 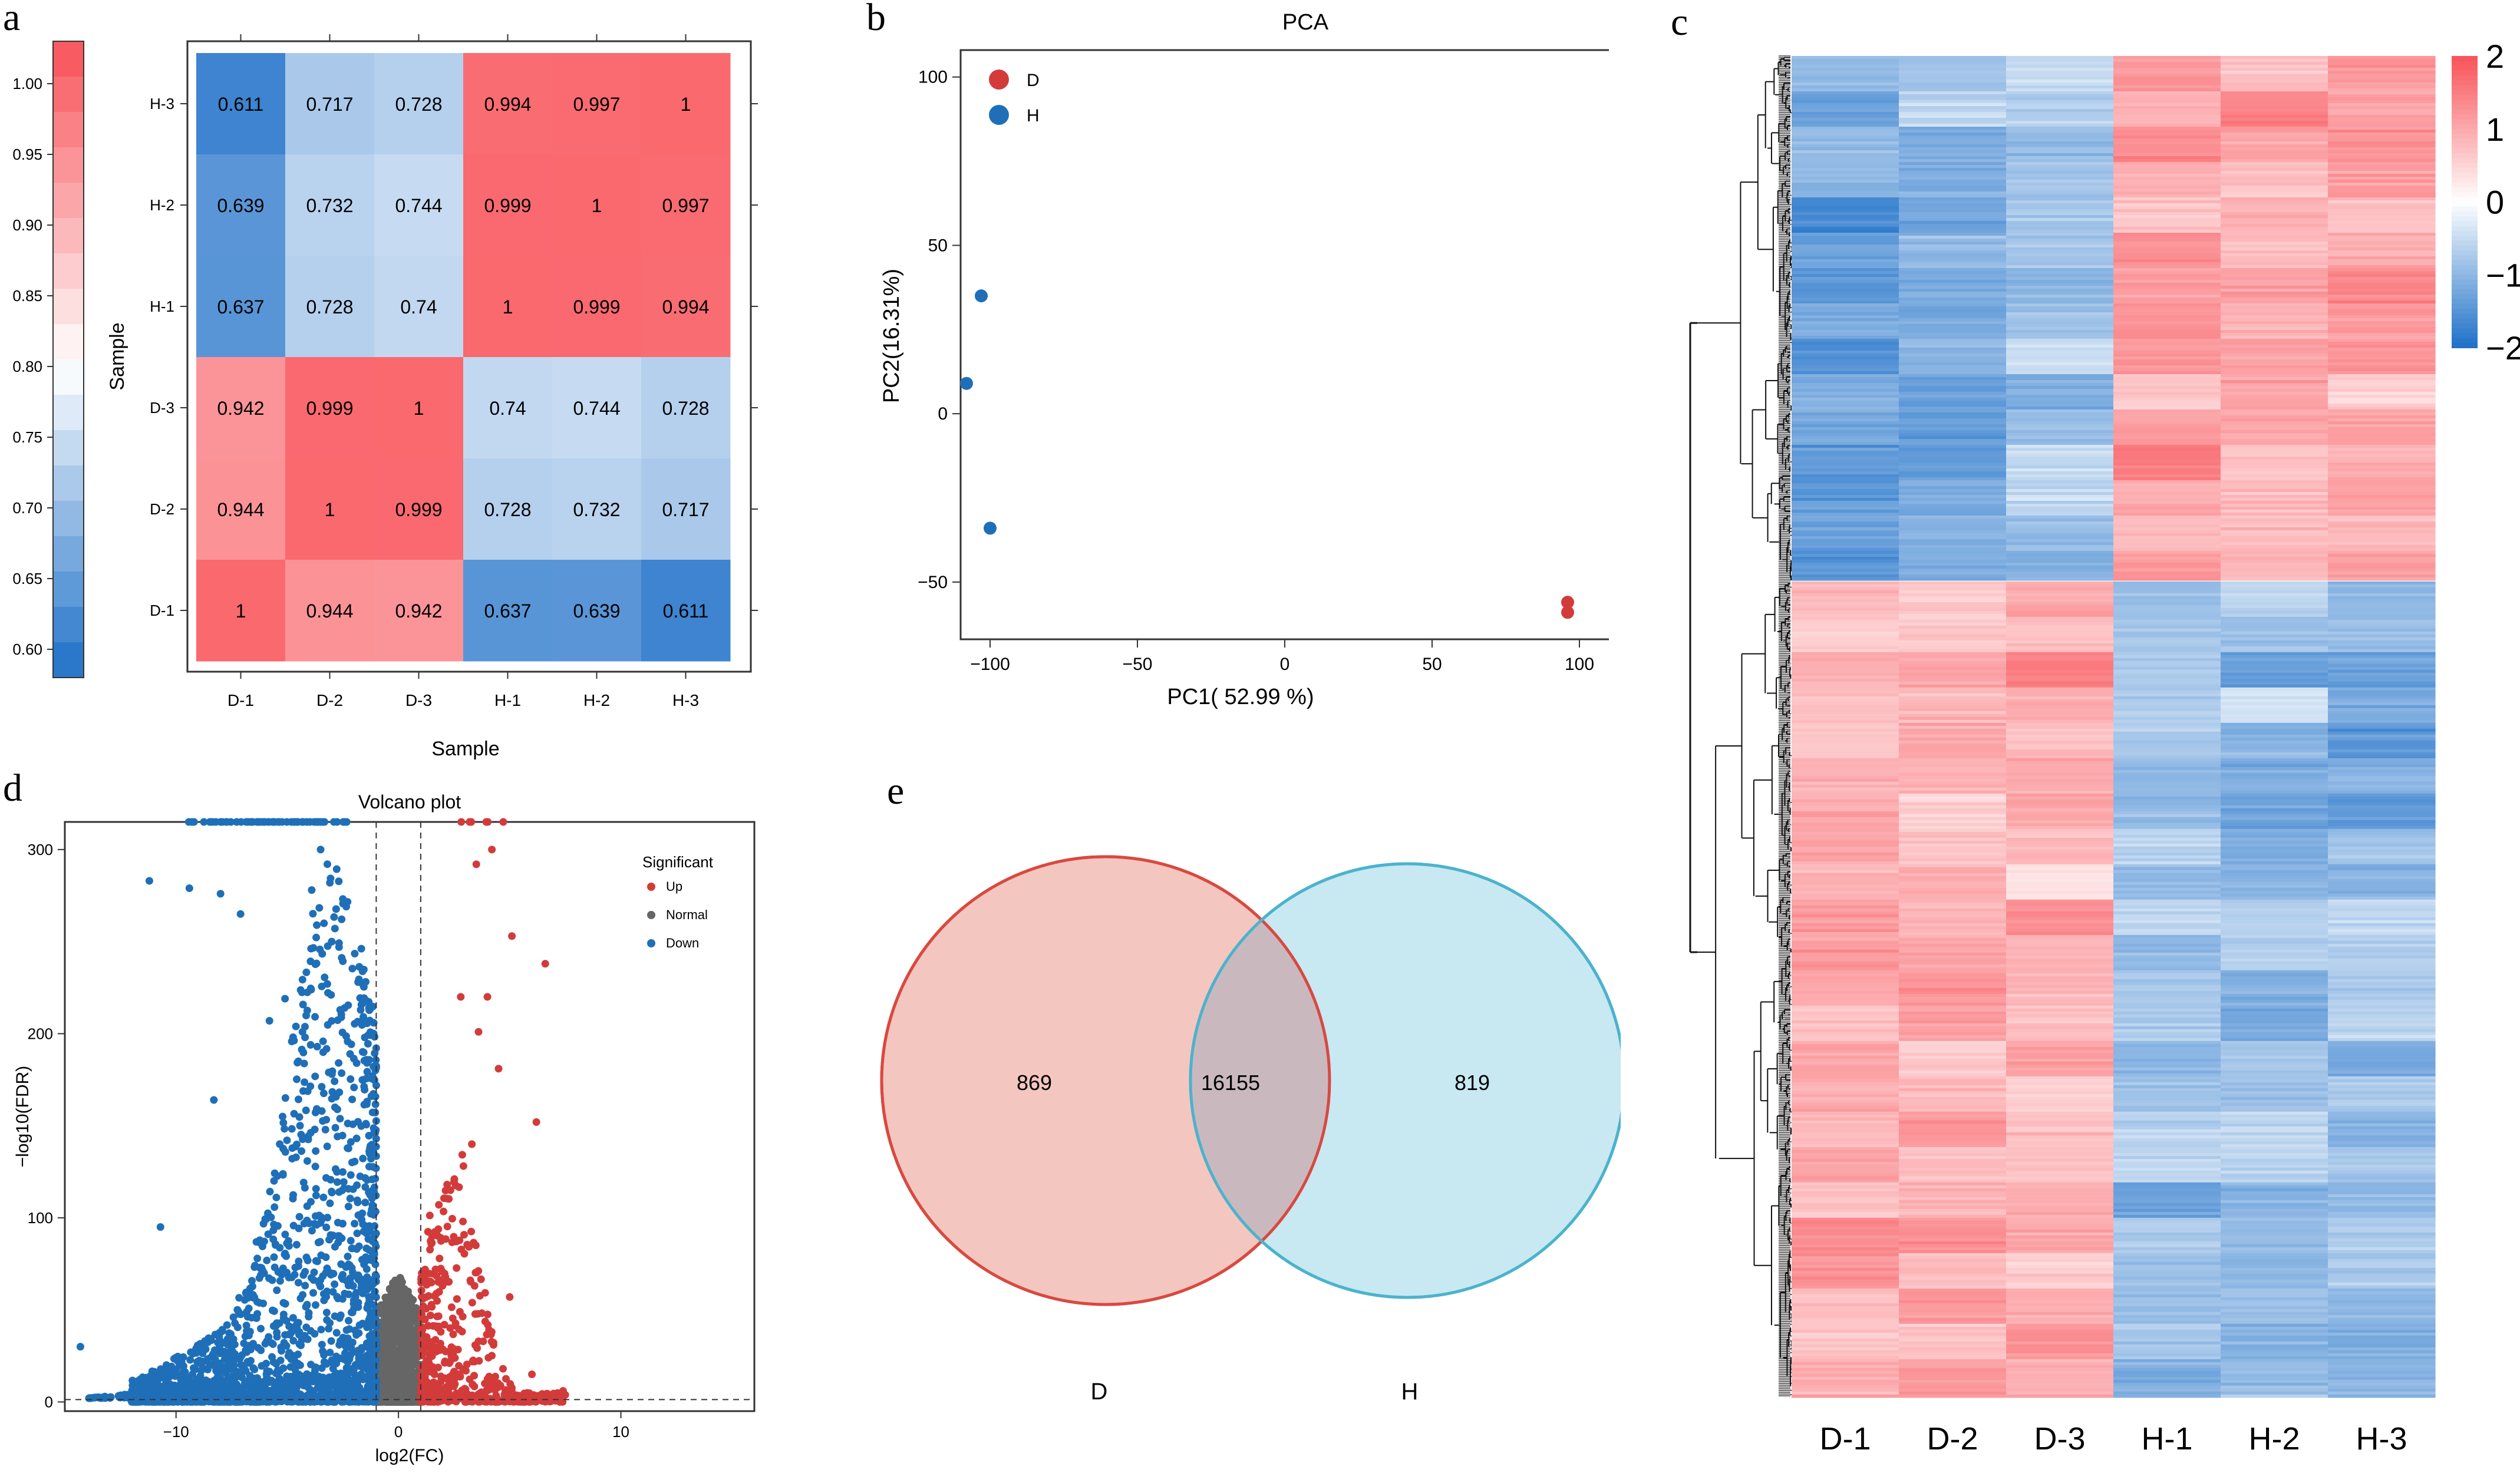 What do you see at coordinates (1305, 22) in the screenshot?
I see `chart-title: PCA` at bounding box center [1305, 22].